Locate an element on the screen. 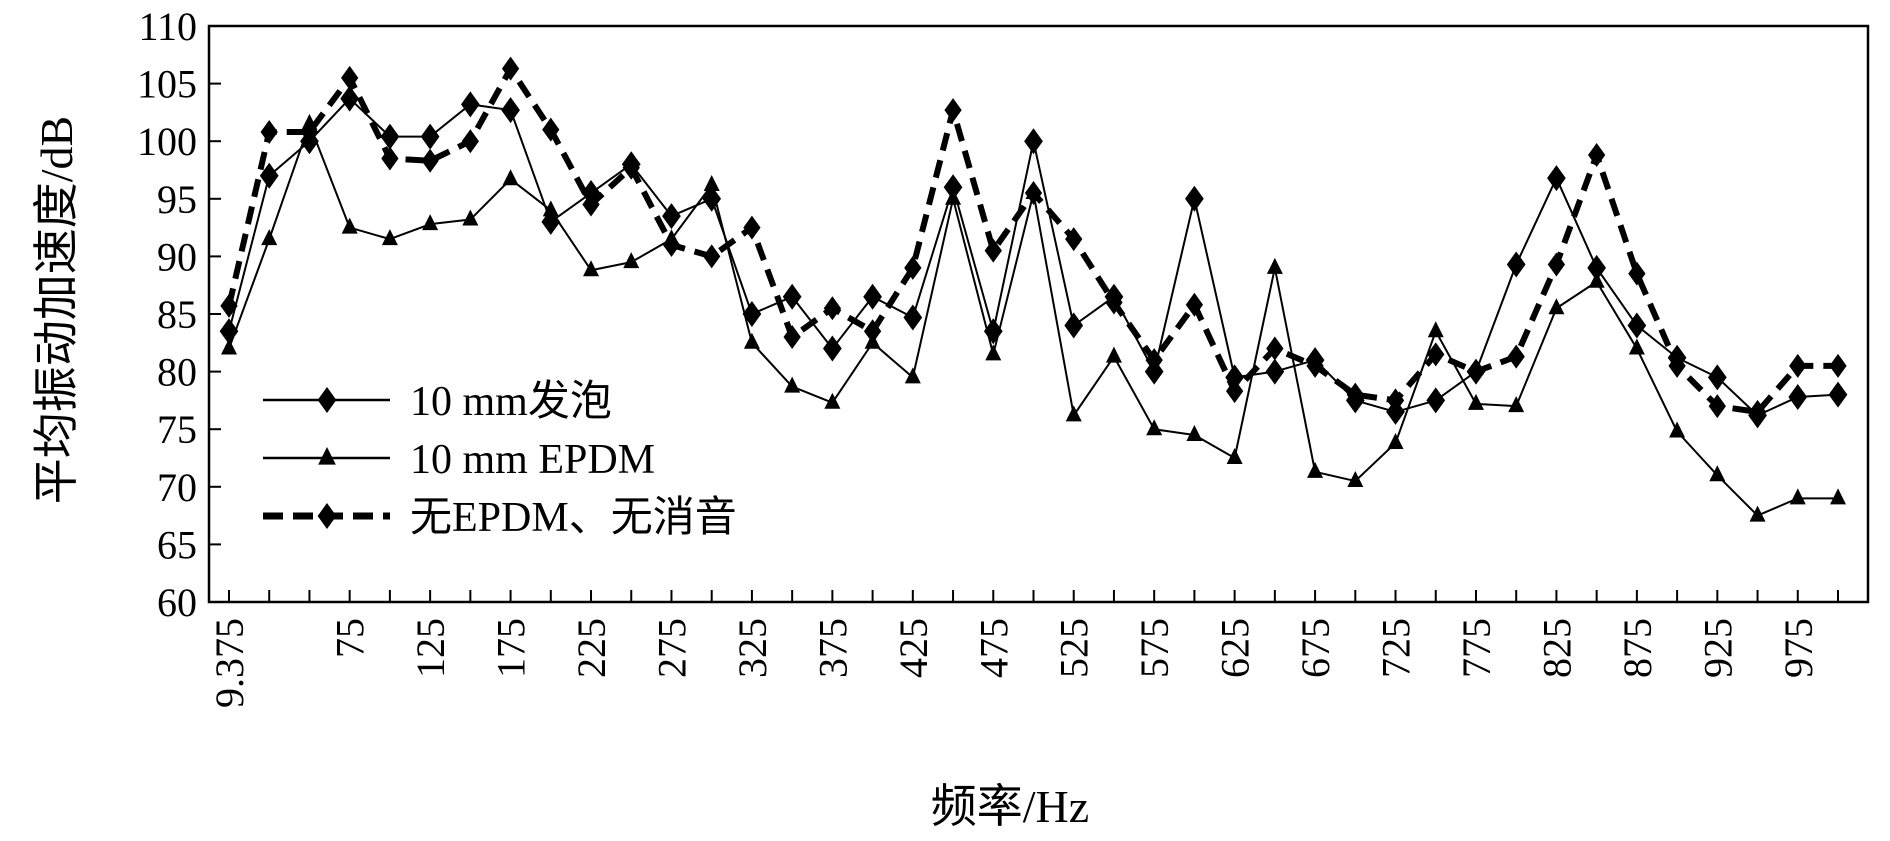  y-tick-label: 75 is located at coordinates (177, 429).